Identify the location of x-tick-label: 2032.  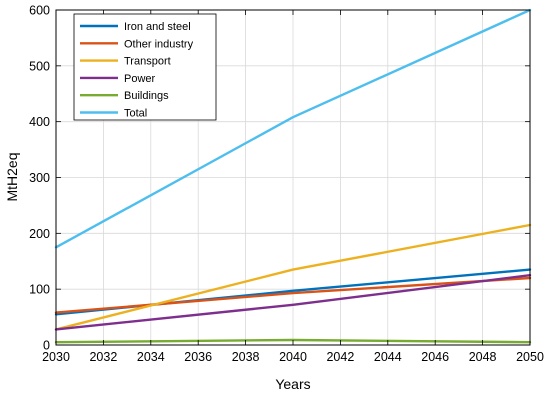
(103, 357).